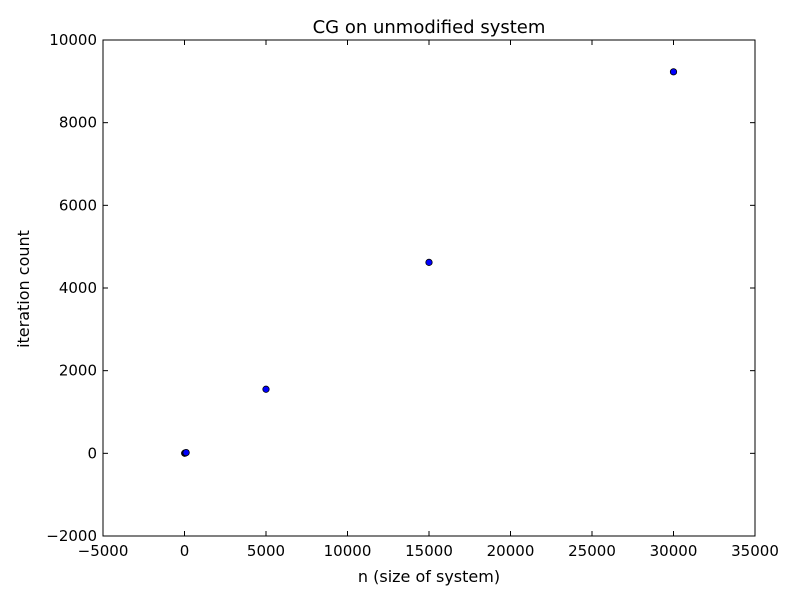  Describe the element at coordinates (592, 551) in the screenshot. I see `x-tick-label: 25000` at that location.